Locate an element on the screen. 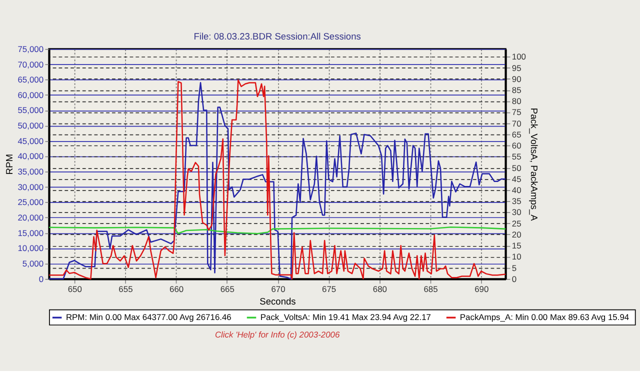  y2-tick-label: 50 is located at coordinates (517, 167).